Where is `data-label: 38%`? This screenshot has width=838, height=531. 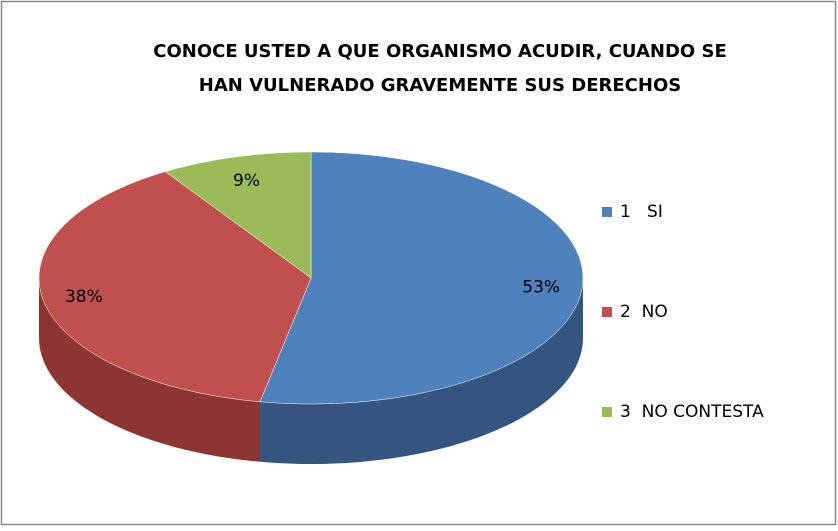 data-label: 38% is located at coordinates (84, 297).